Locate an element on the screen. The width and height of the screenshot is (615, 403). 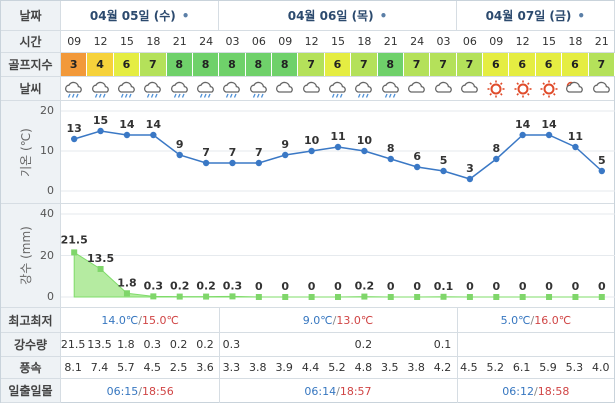
wind-cell: 4.5 is located at coordinates (152, 367).